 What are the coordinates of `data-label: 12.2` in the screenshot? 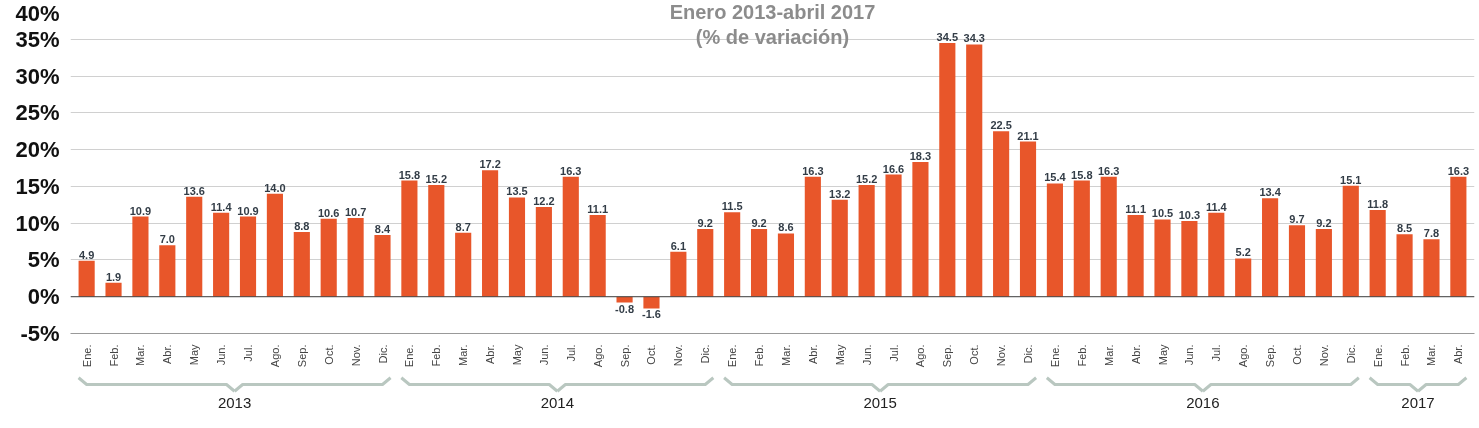 It's located at (544, 200).